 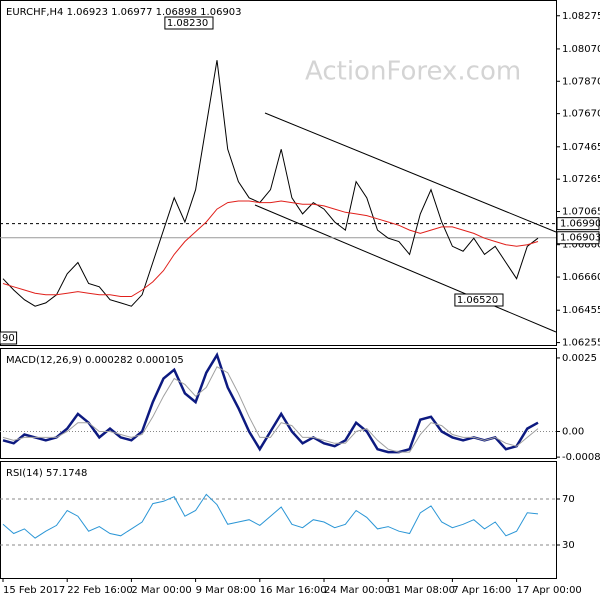 What do you see at coordinates (568, 545) in the screenshot?
I see `y-tick-label: 30` at bounding box center [568, 545].